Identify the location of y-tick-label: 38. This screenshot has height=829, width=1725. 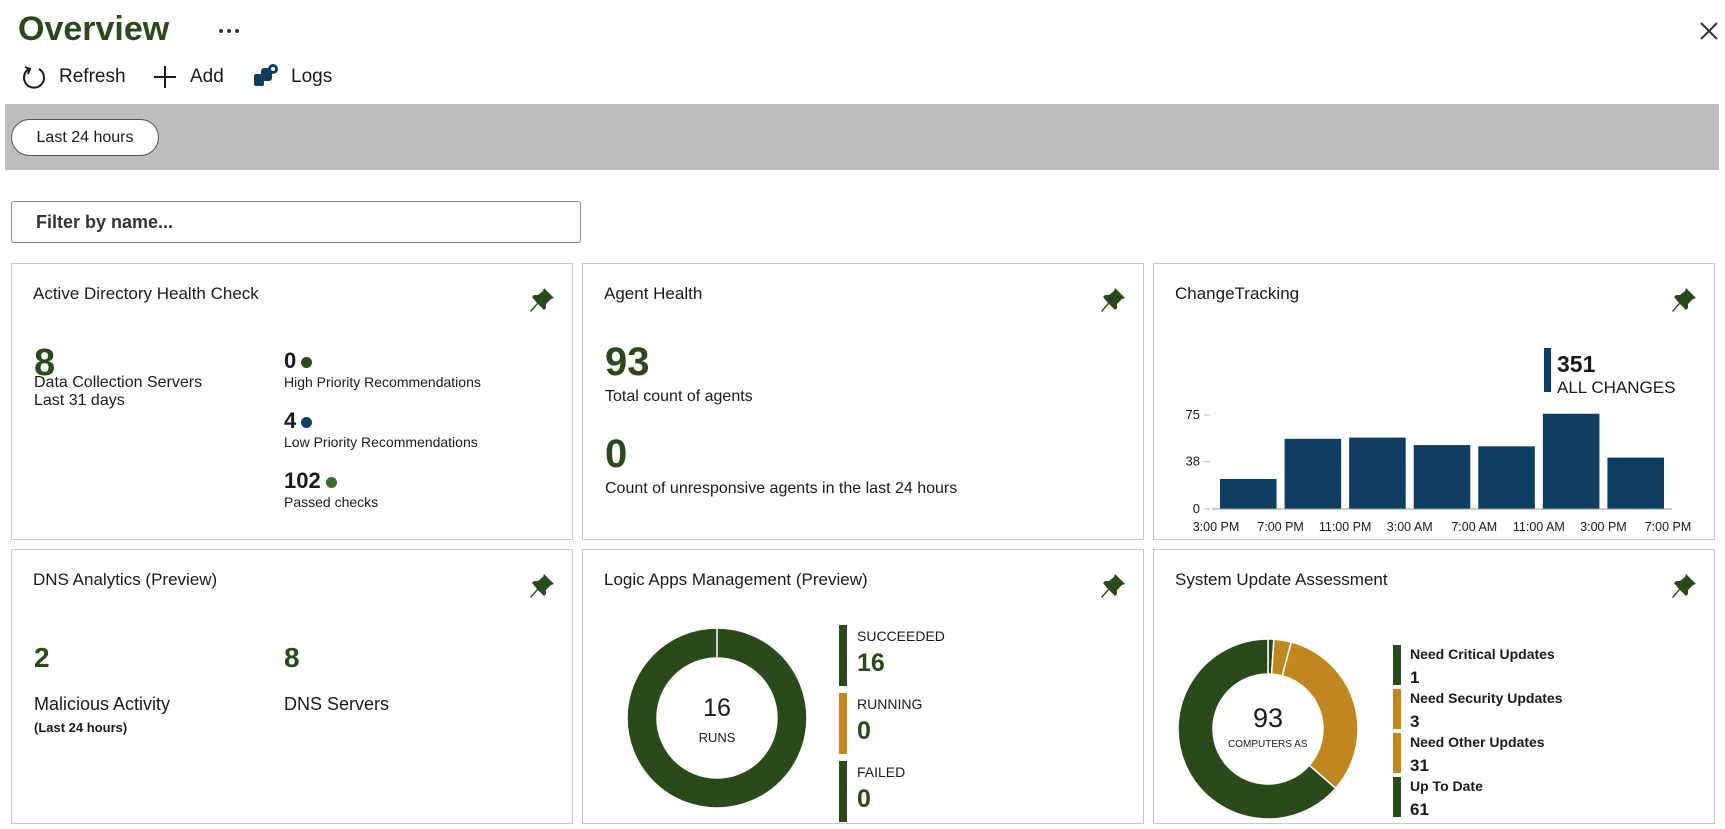
(1193, 460).